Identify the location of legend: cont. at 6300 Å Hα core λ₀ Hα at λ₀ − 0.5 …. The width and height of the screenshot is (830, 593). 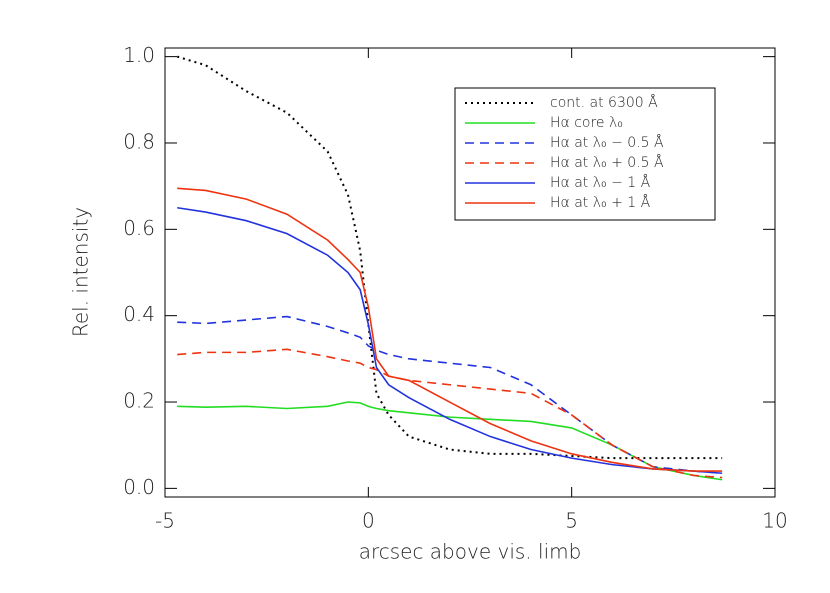
(585, 154).